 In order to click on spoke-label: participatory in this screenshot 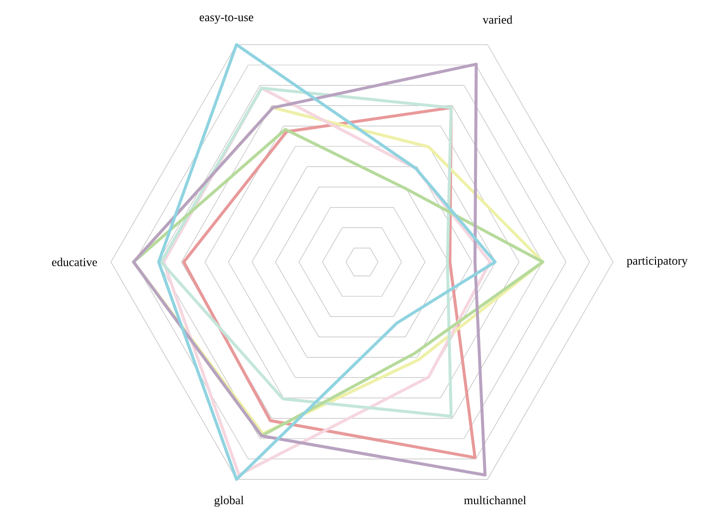, I will do `click(657, 262)`.